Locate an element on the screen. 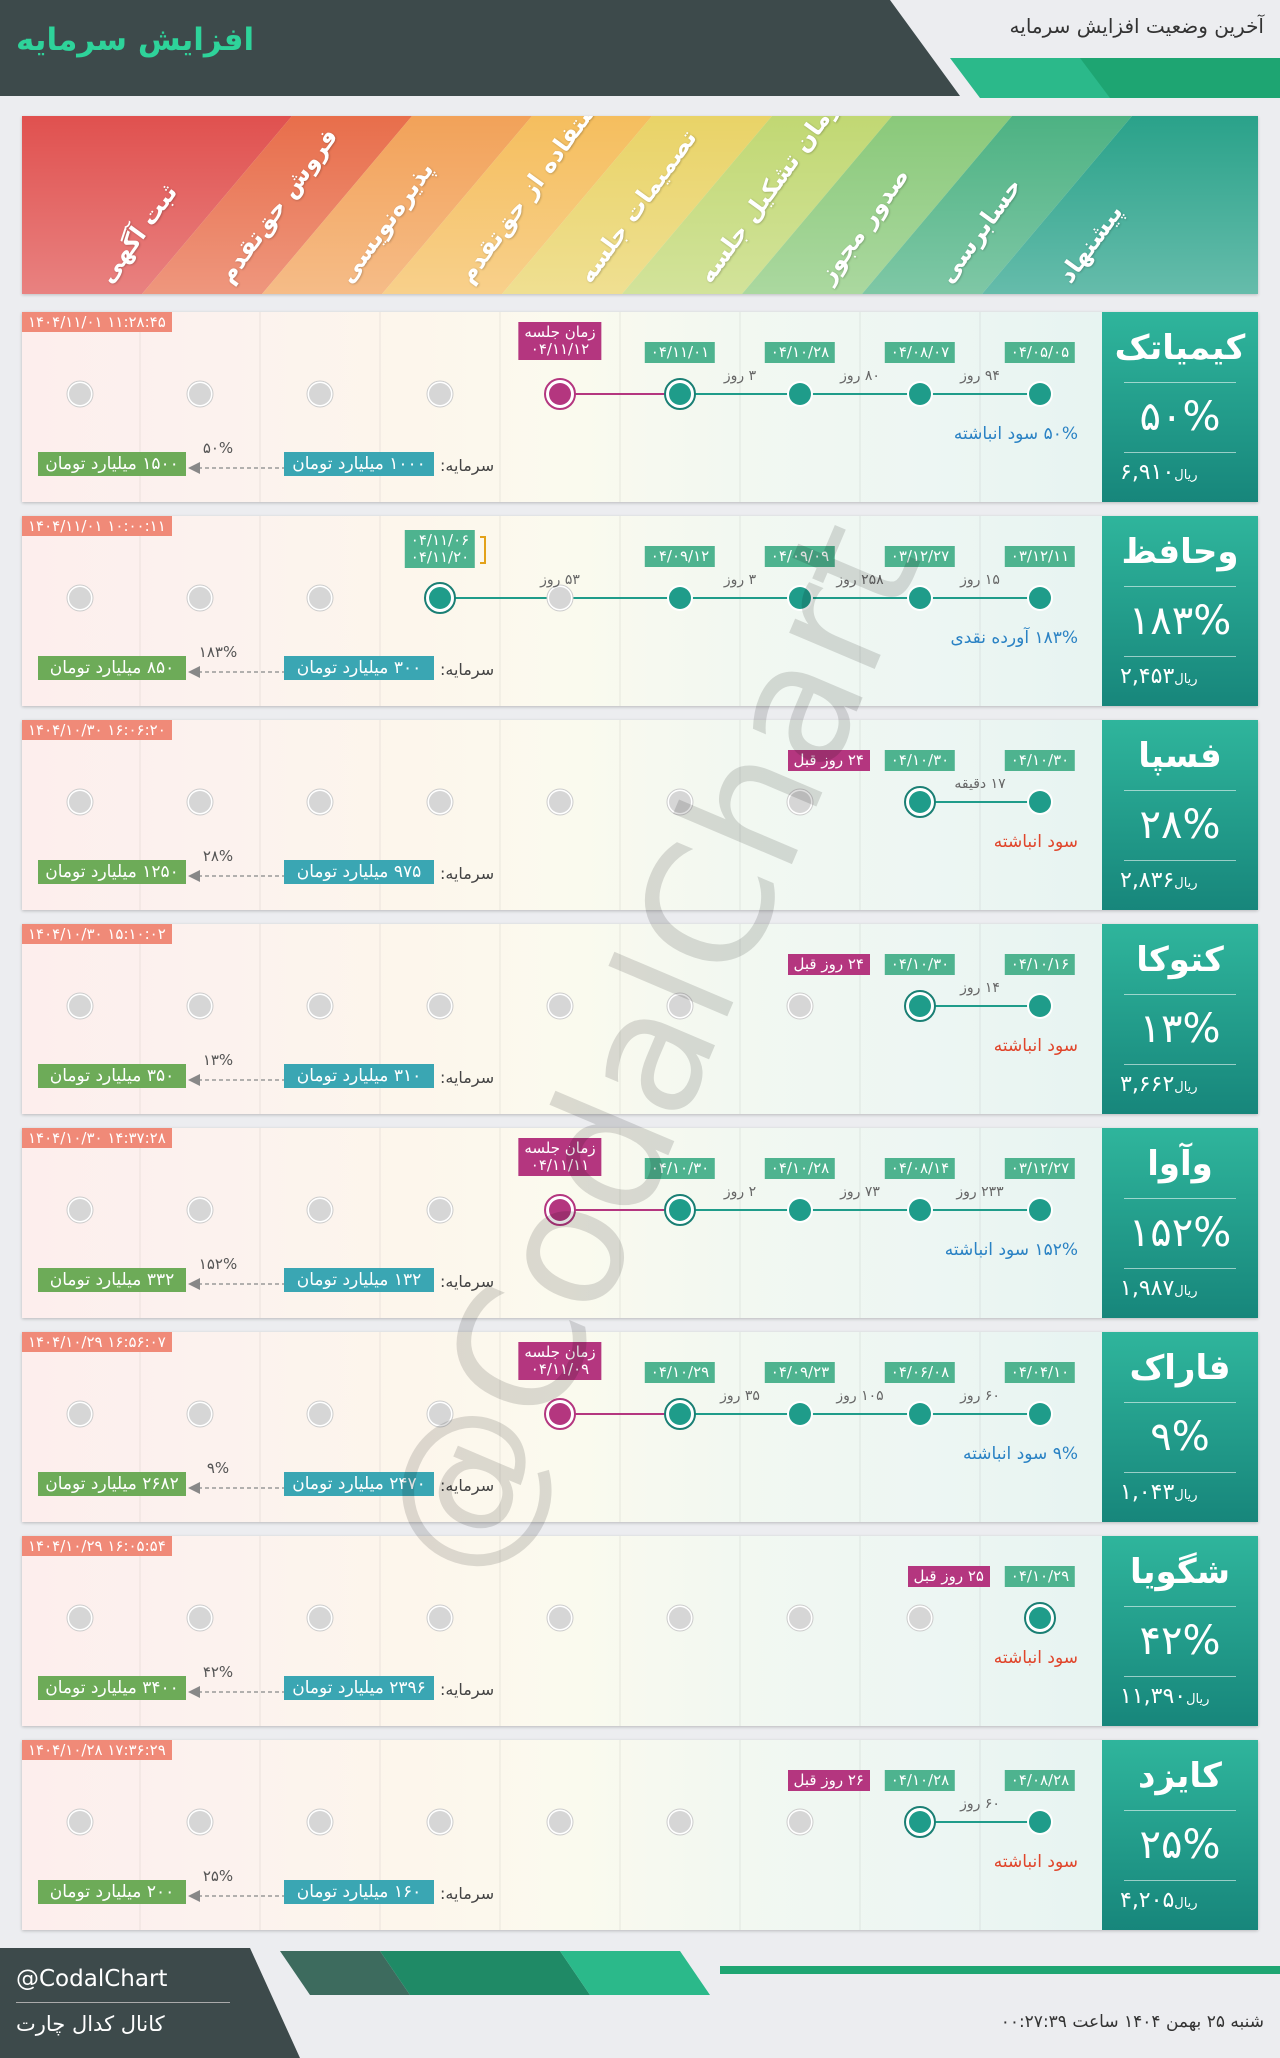  update-timestamp: ۱۴۰۴/۱۱/۰۱ ۱۰:۰۰:۱۱ is located at coordinates (97, 526).